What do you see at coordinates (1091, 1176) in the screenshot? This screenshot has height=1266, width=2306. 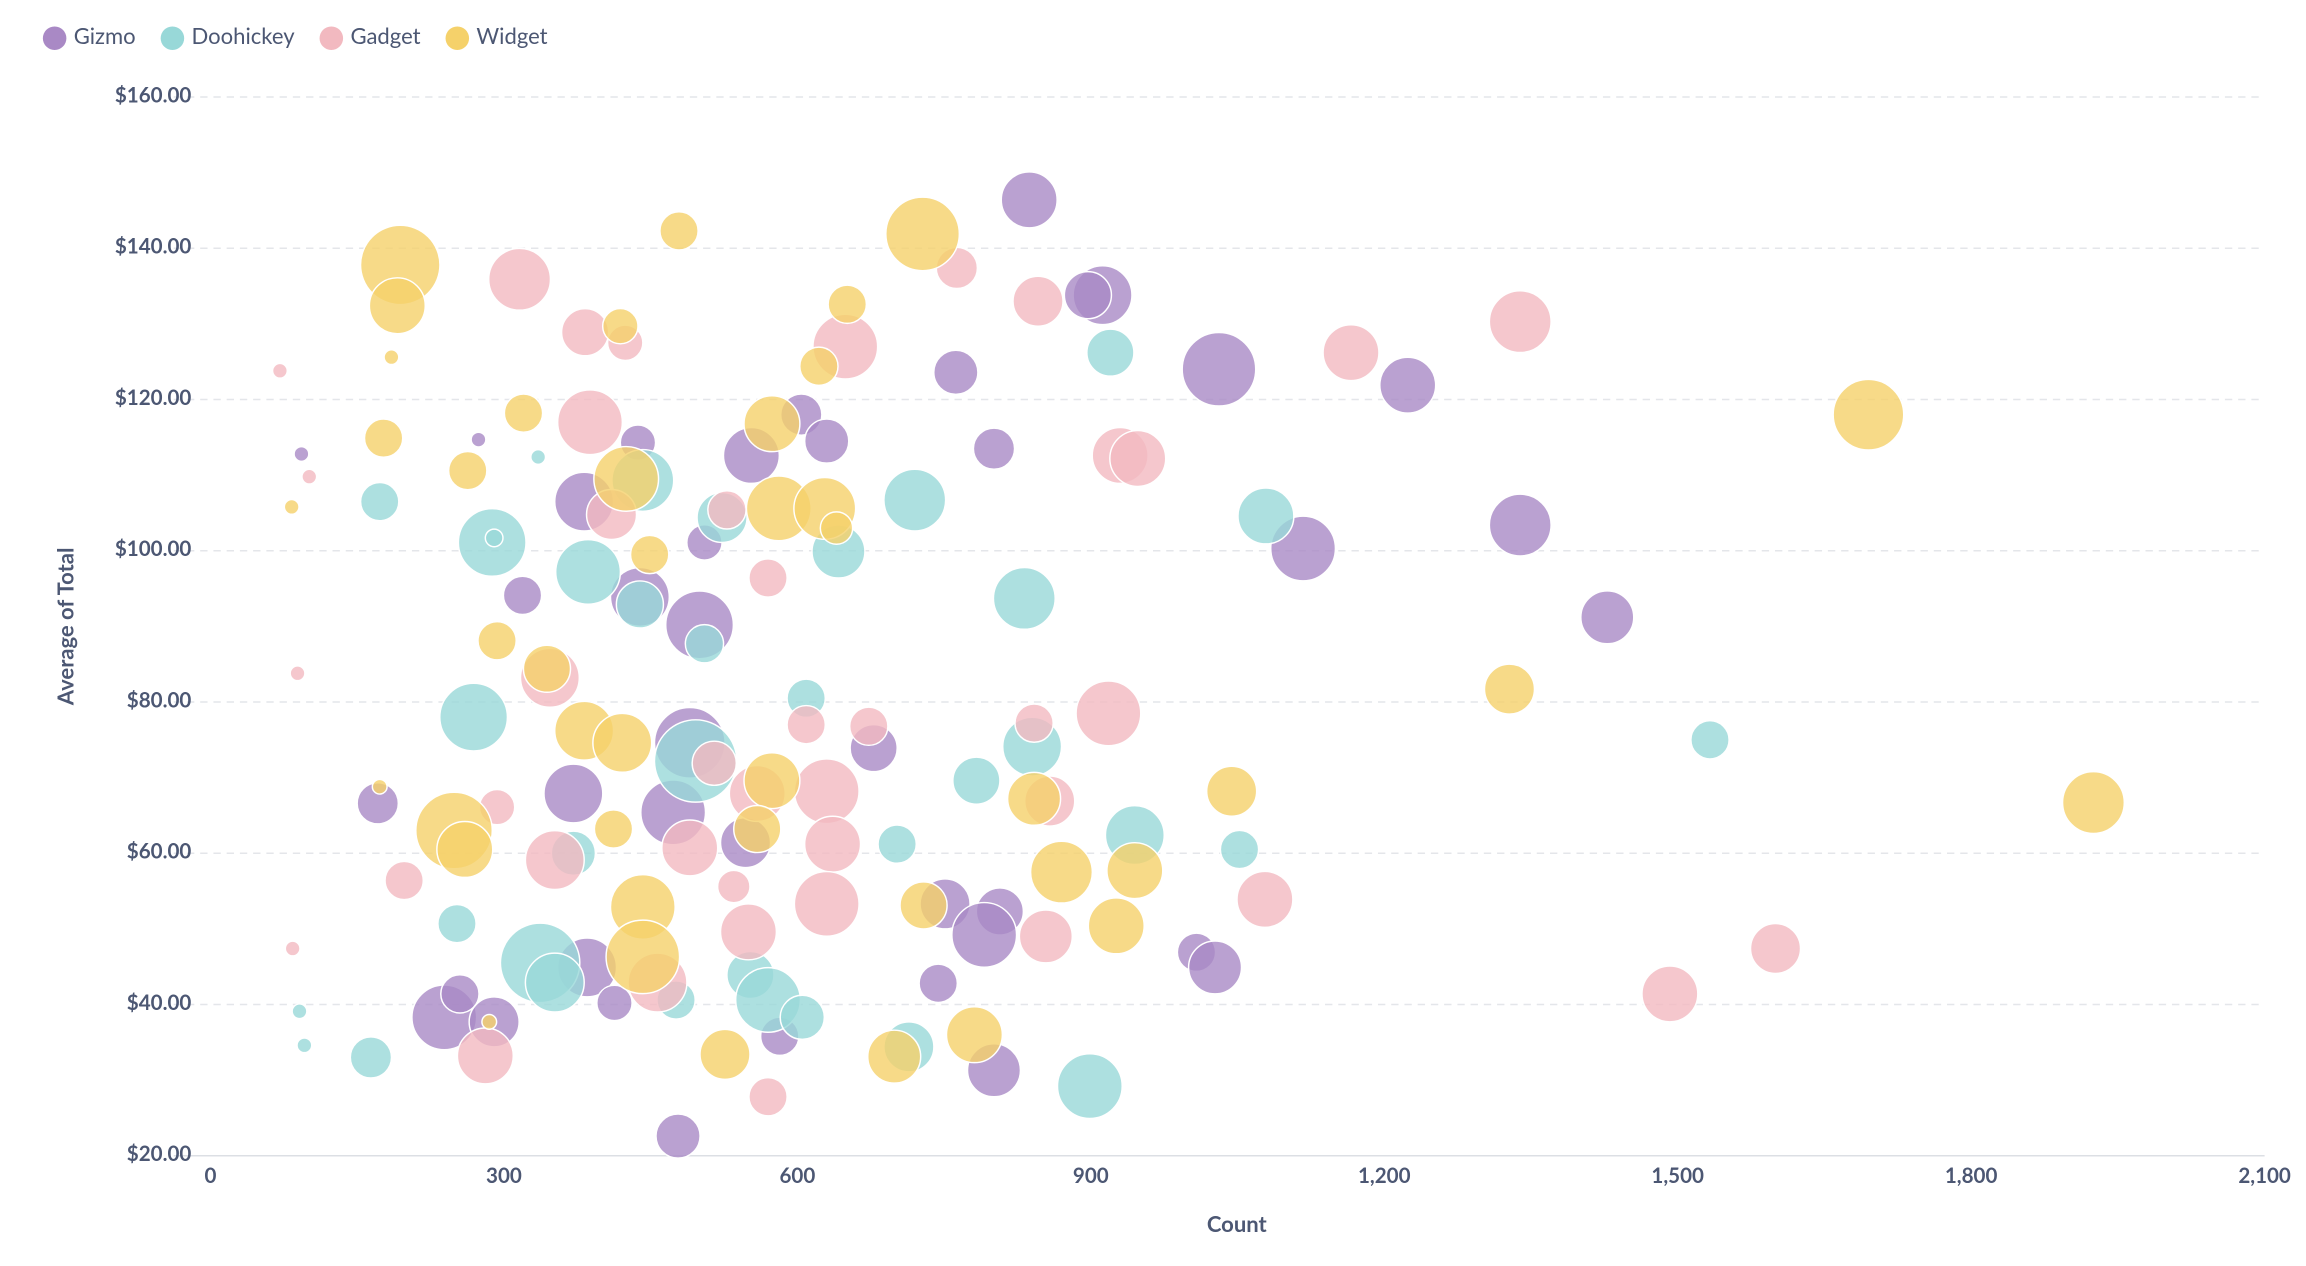 I see `x-tick-label: 900` at bounding box center [1091, 1176].